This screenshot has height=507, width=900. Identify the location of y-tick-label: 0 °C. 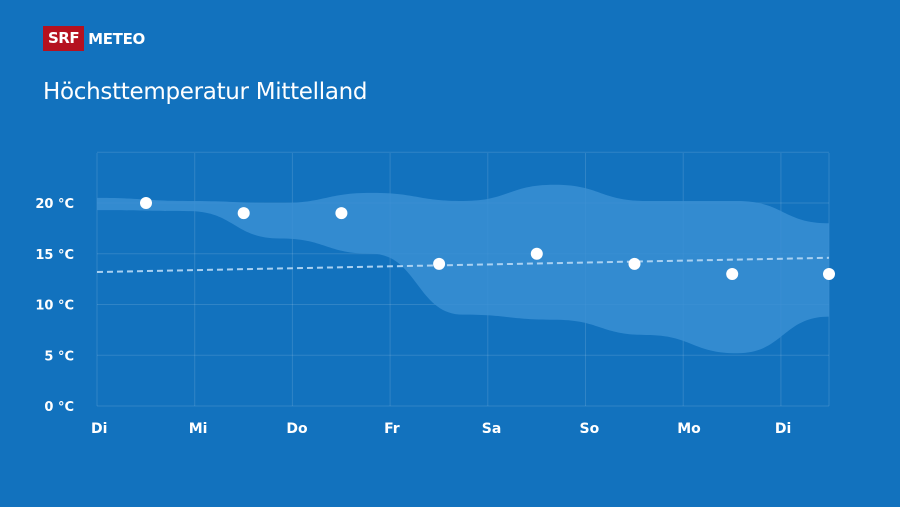
(59, 407).